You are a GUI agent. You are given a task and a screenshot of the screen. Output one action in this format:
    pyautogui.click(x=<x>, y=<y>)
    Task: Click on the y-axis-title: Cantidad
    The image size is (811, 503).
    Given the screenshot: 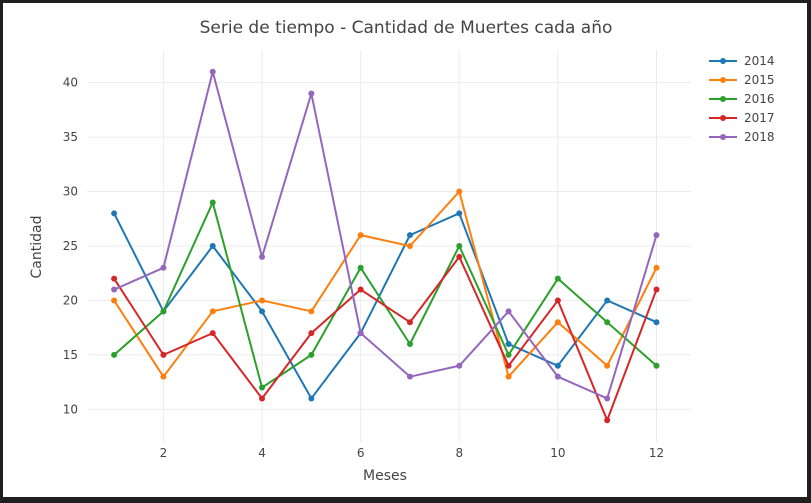 What is the action you would take?
    pyautogui.click(x=37, y=247)
    